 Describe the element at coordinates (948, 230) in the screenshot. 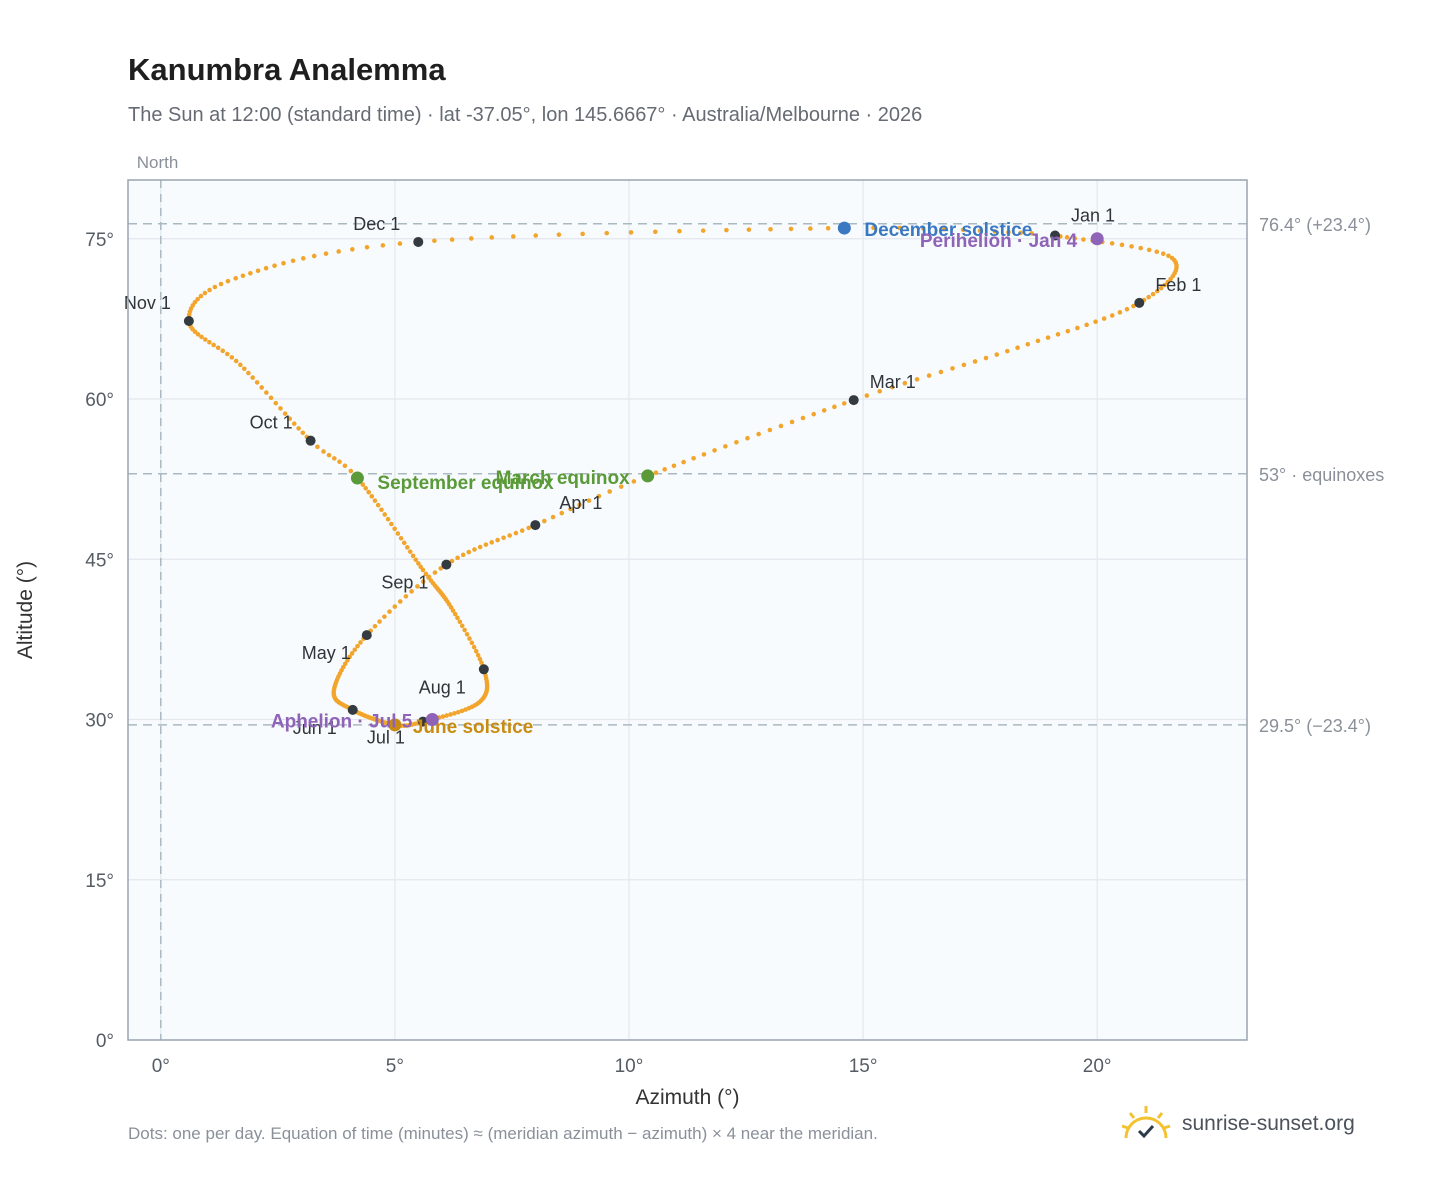

I see `event-label-december-solstice: December solstice` at that location.